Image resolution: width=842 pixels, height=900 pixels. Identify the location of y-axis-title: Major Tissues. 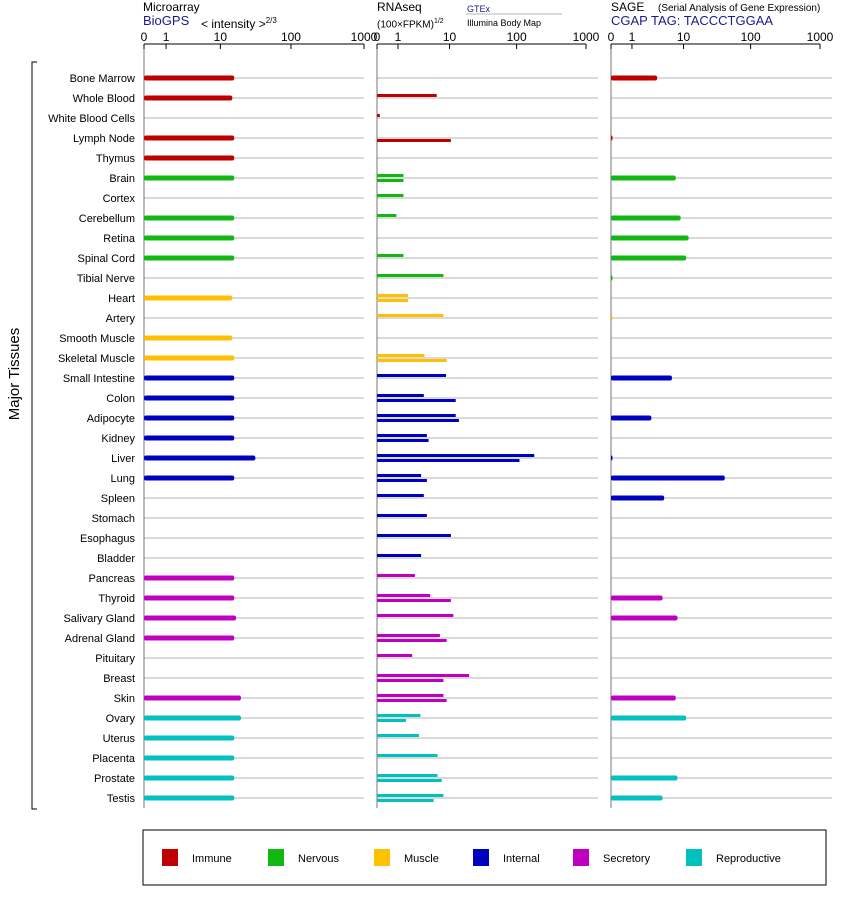
(14, 374).